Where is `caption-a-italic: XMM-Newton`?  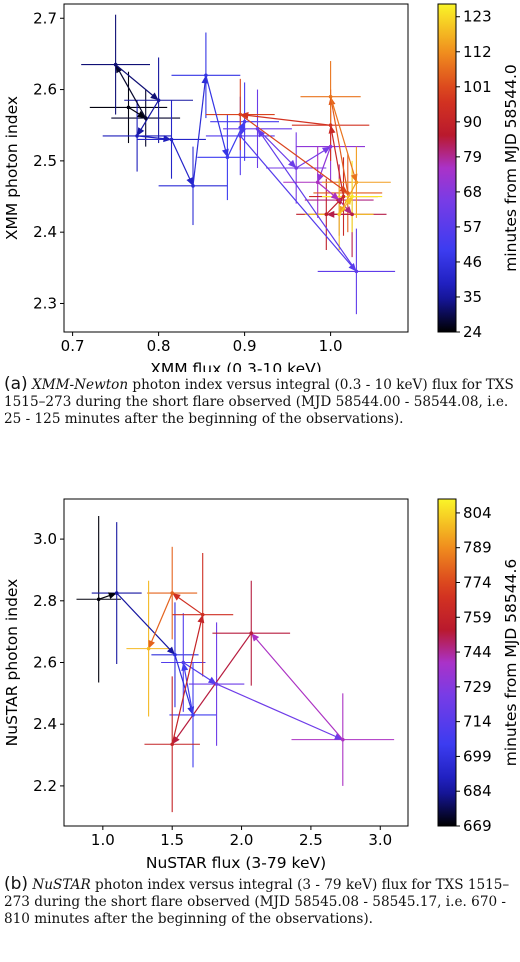
caption-a-italic: XMM-Newton is located at coordinates (80, 385).